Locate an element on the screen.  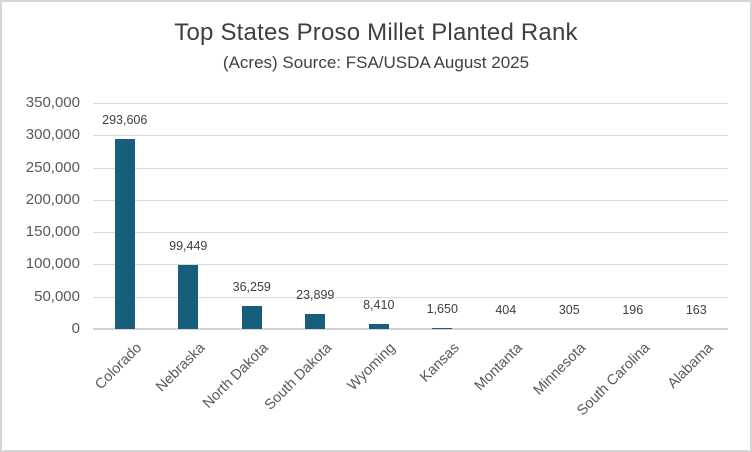
y-axis-tick-label: 0 is located at coordinates (75, 328).